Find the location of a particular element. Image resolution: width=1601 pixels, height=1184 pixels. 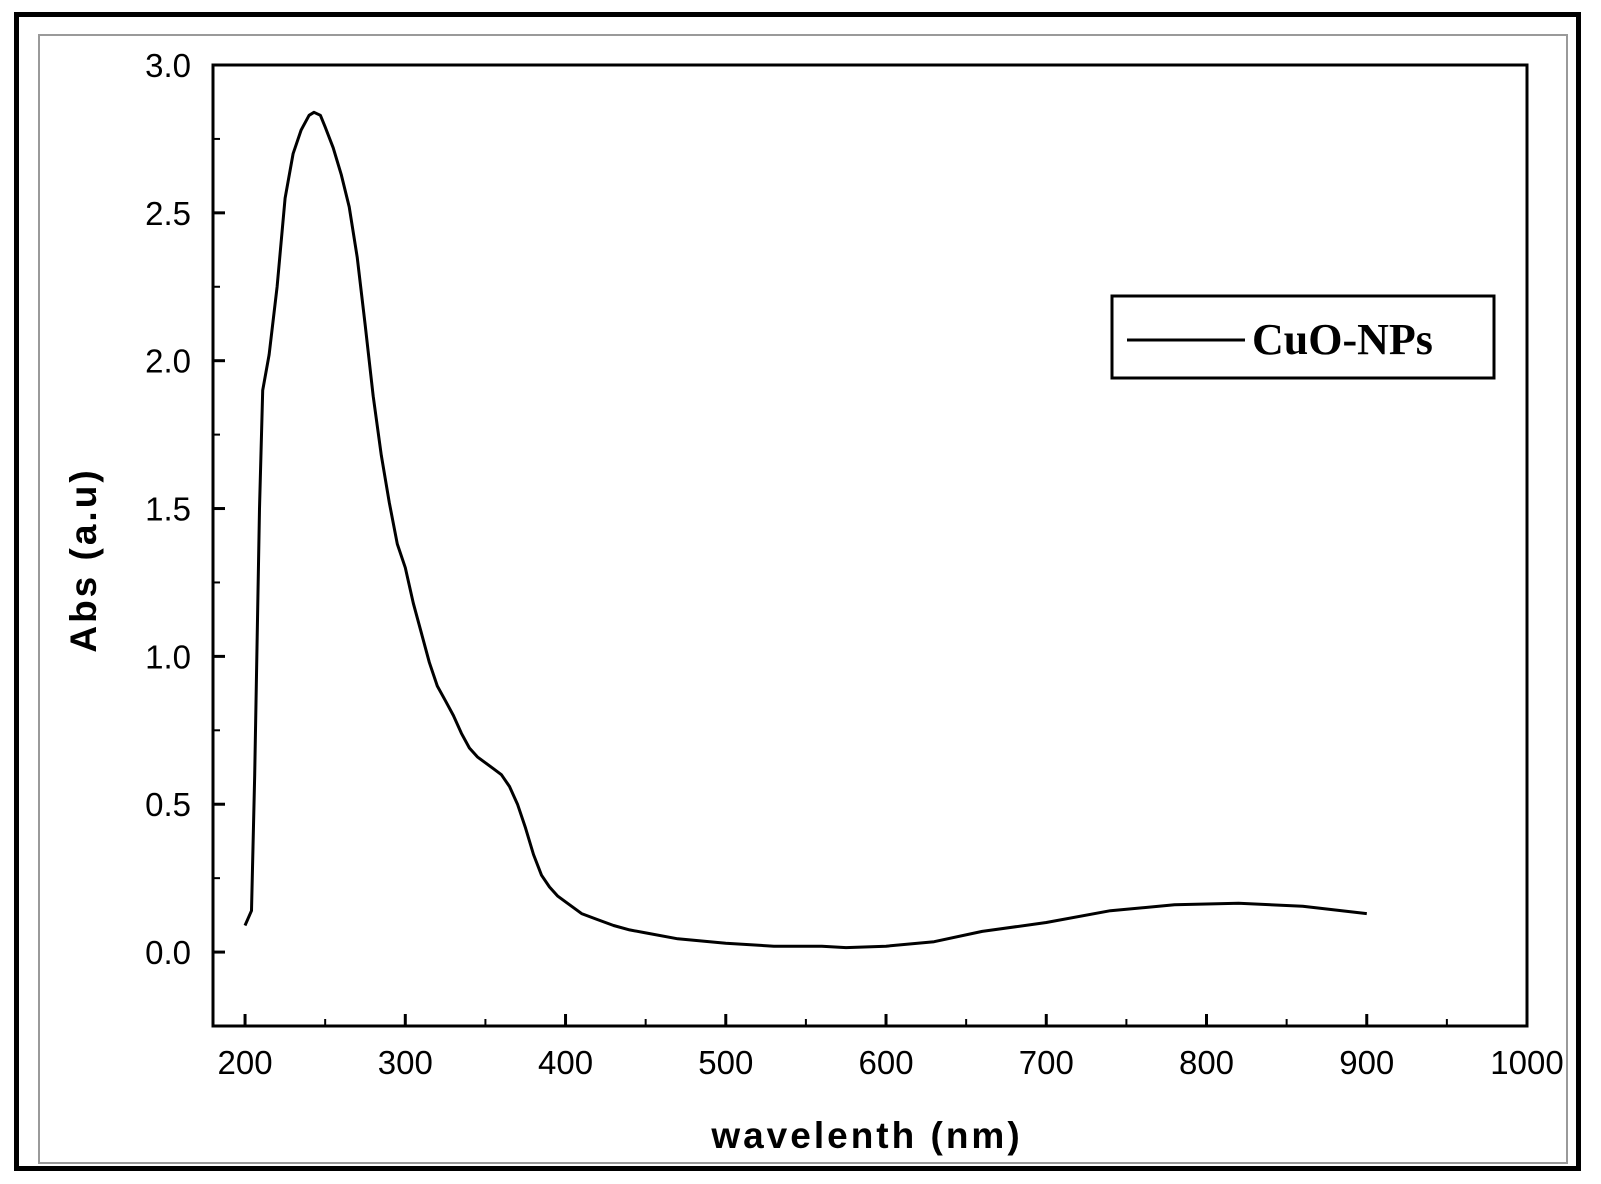

y-axis-ticks: 0.0 0.5 1.0 1.5 2.0 2.5 3.0 is located at coordinates (185, 537).